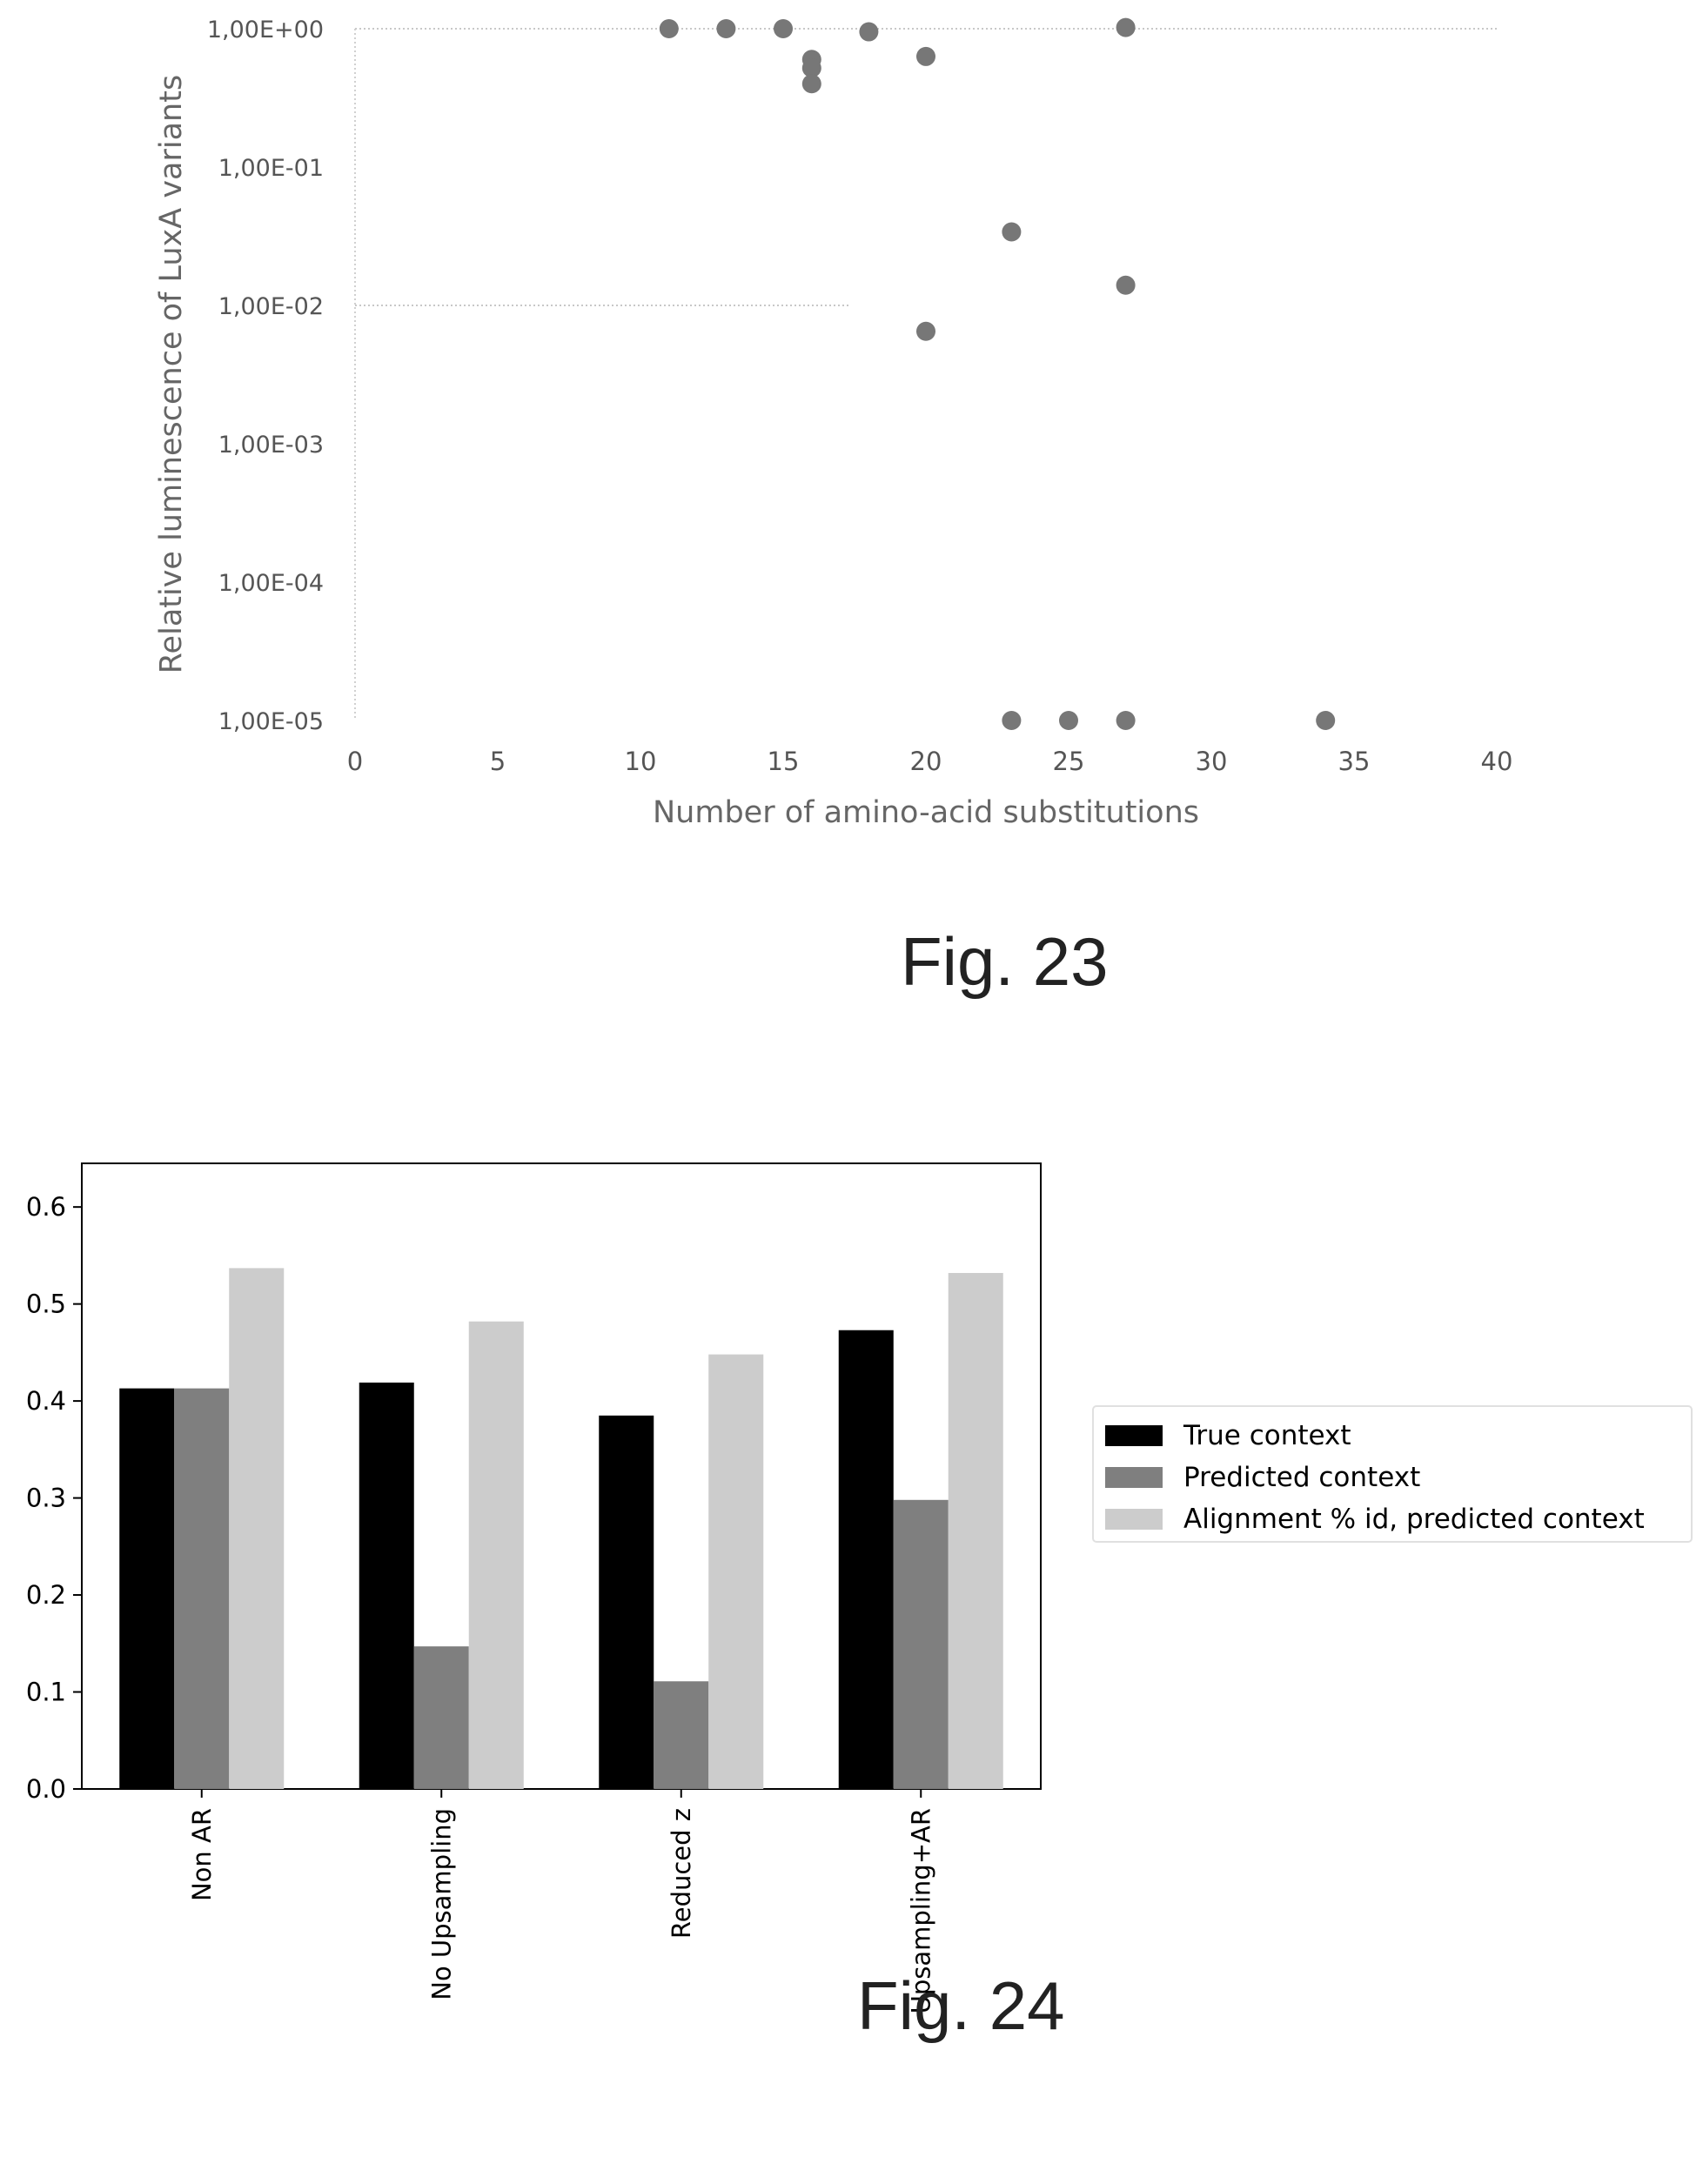 The width and height of the screenshot is (1703, 2184). What do you see at coordinates (171, 374) in the screenshot?
I see `y-axis-label: Relative luminescence of LuxA variants` at bounding box center [171, 374].